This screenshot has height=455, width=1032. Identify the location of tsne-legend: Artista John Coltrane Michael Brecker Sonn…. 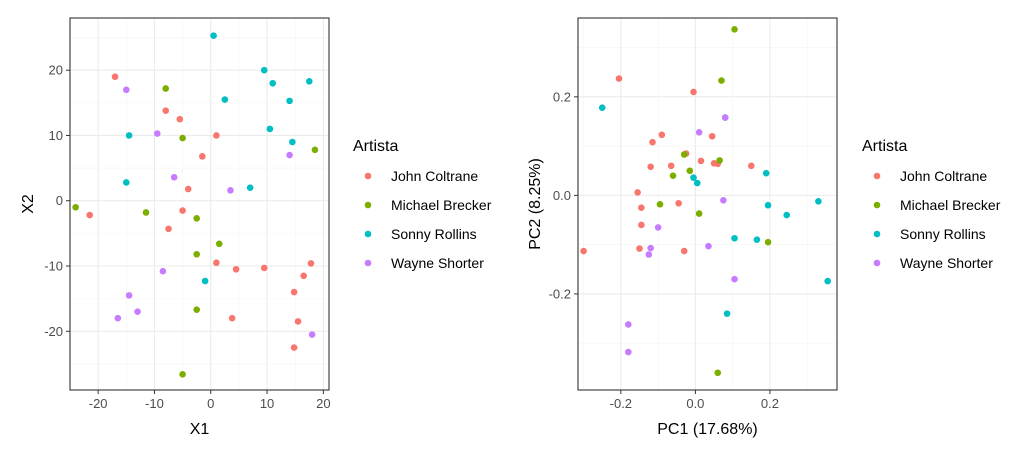
(422, 204).